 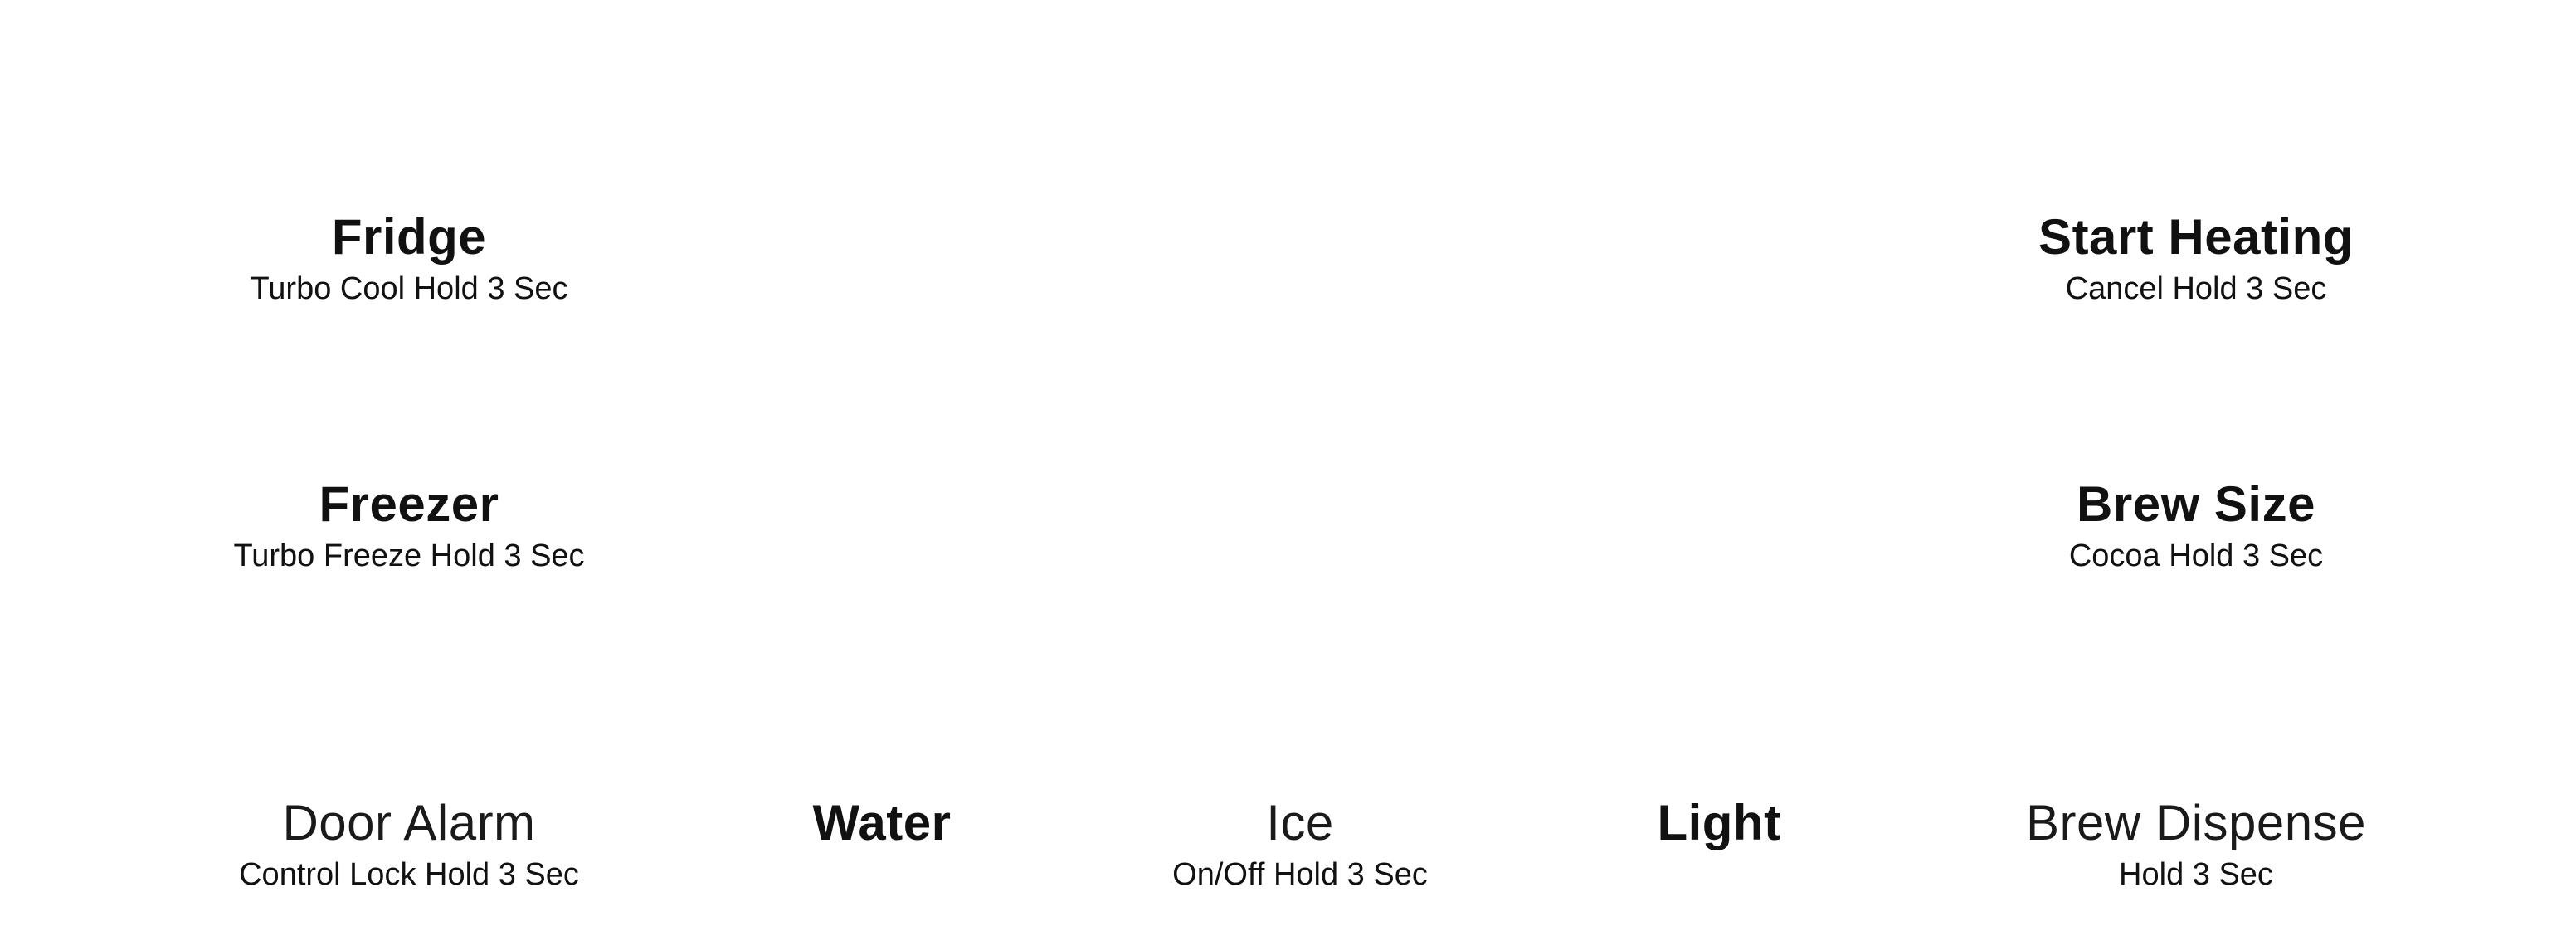 I want to click on brew-dispense-button: Brew Dispense Hold 3 Sec, so click(x=2196, y=844).